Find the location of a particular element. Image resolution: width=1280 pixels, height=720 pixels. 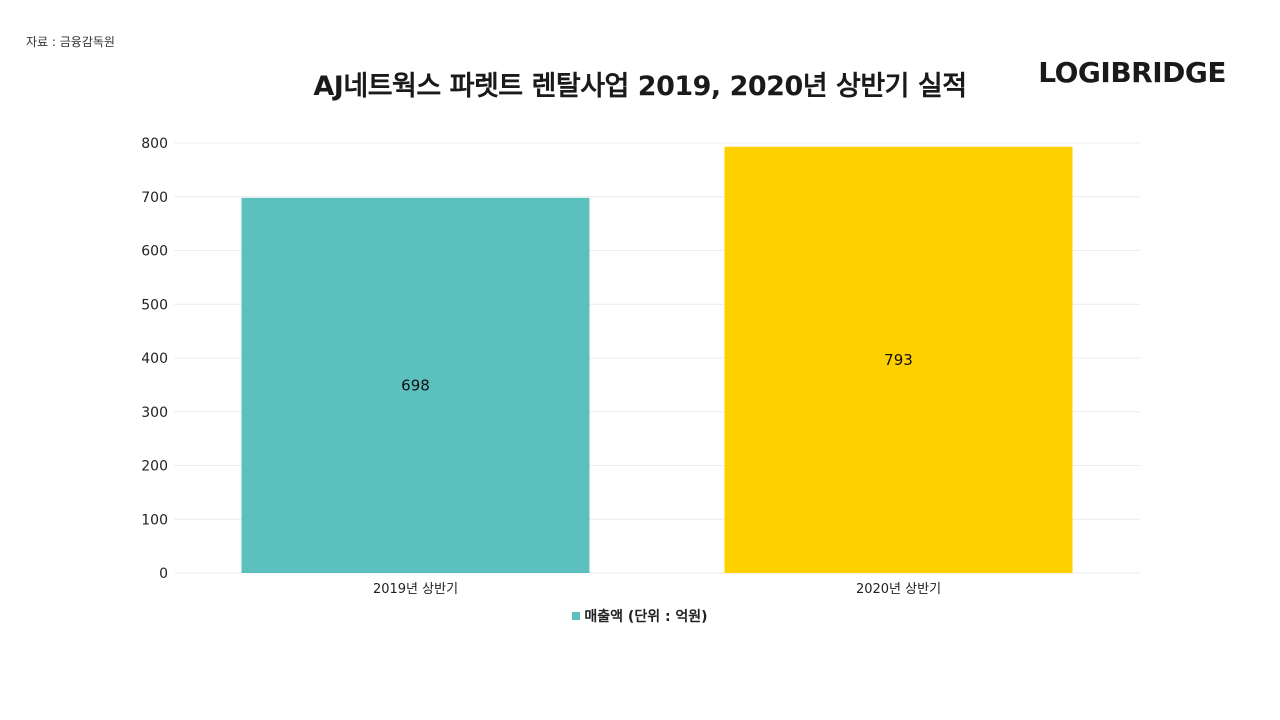

x-category-label: 2019년 상반기 is located at coordinates (415, 589).